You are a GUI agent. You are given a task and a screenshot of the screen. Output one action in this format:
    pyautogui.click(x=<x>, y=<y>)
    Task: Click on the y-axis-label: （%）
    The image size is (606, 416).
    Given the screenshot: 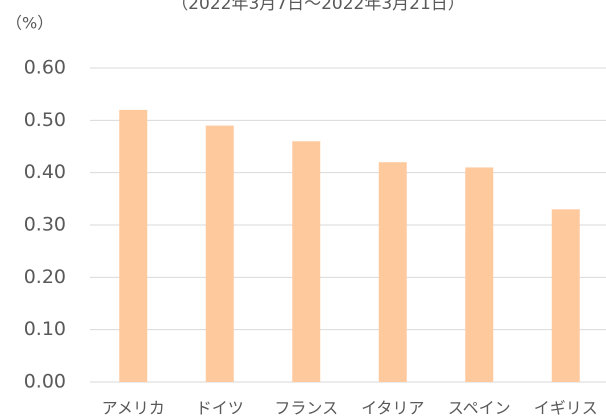 What is the action you would take?
    pyautogui.click(x=29, y=23)
    